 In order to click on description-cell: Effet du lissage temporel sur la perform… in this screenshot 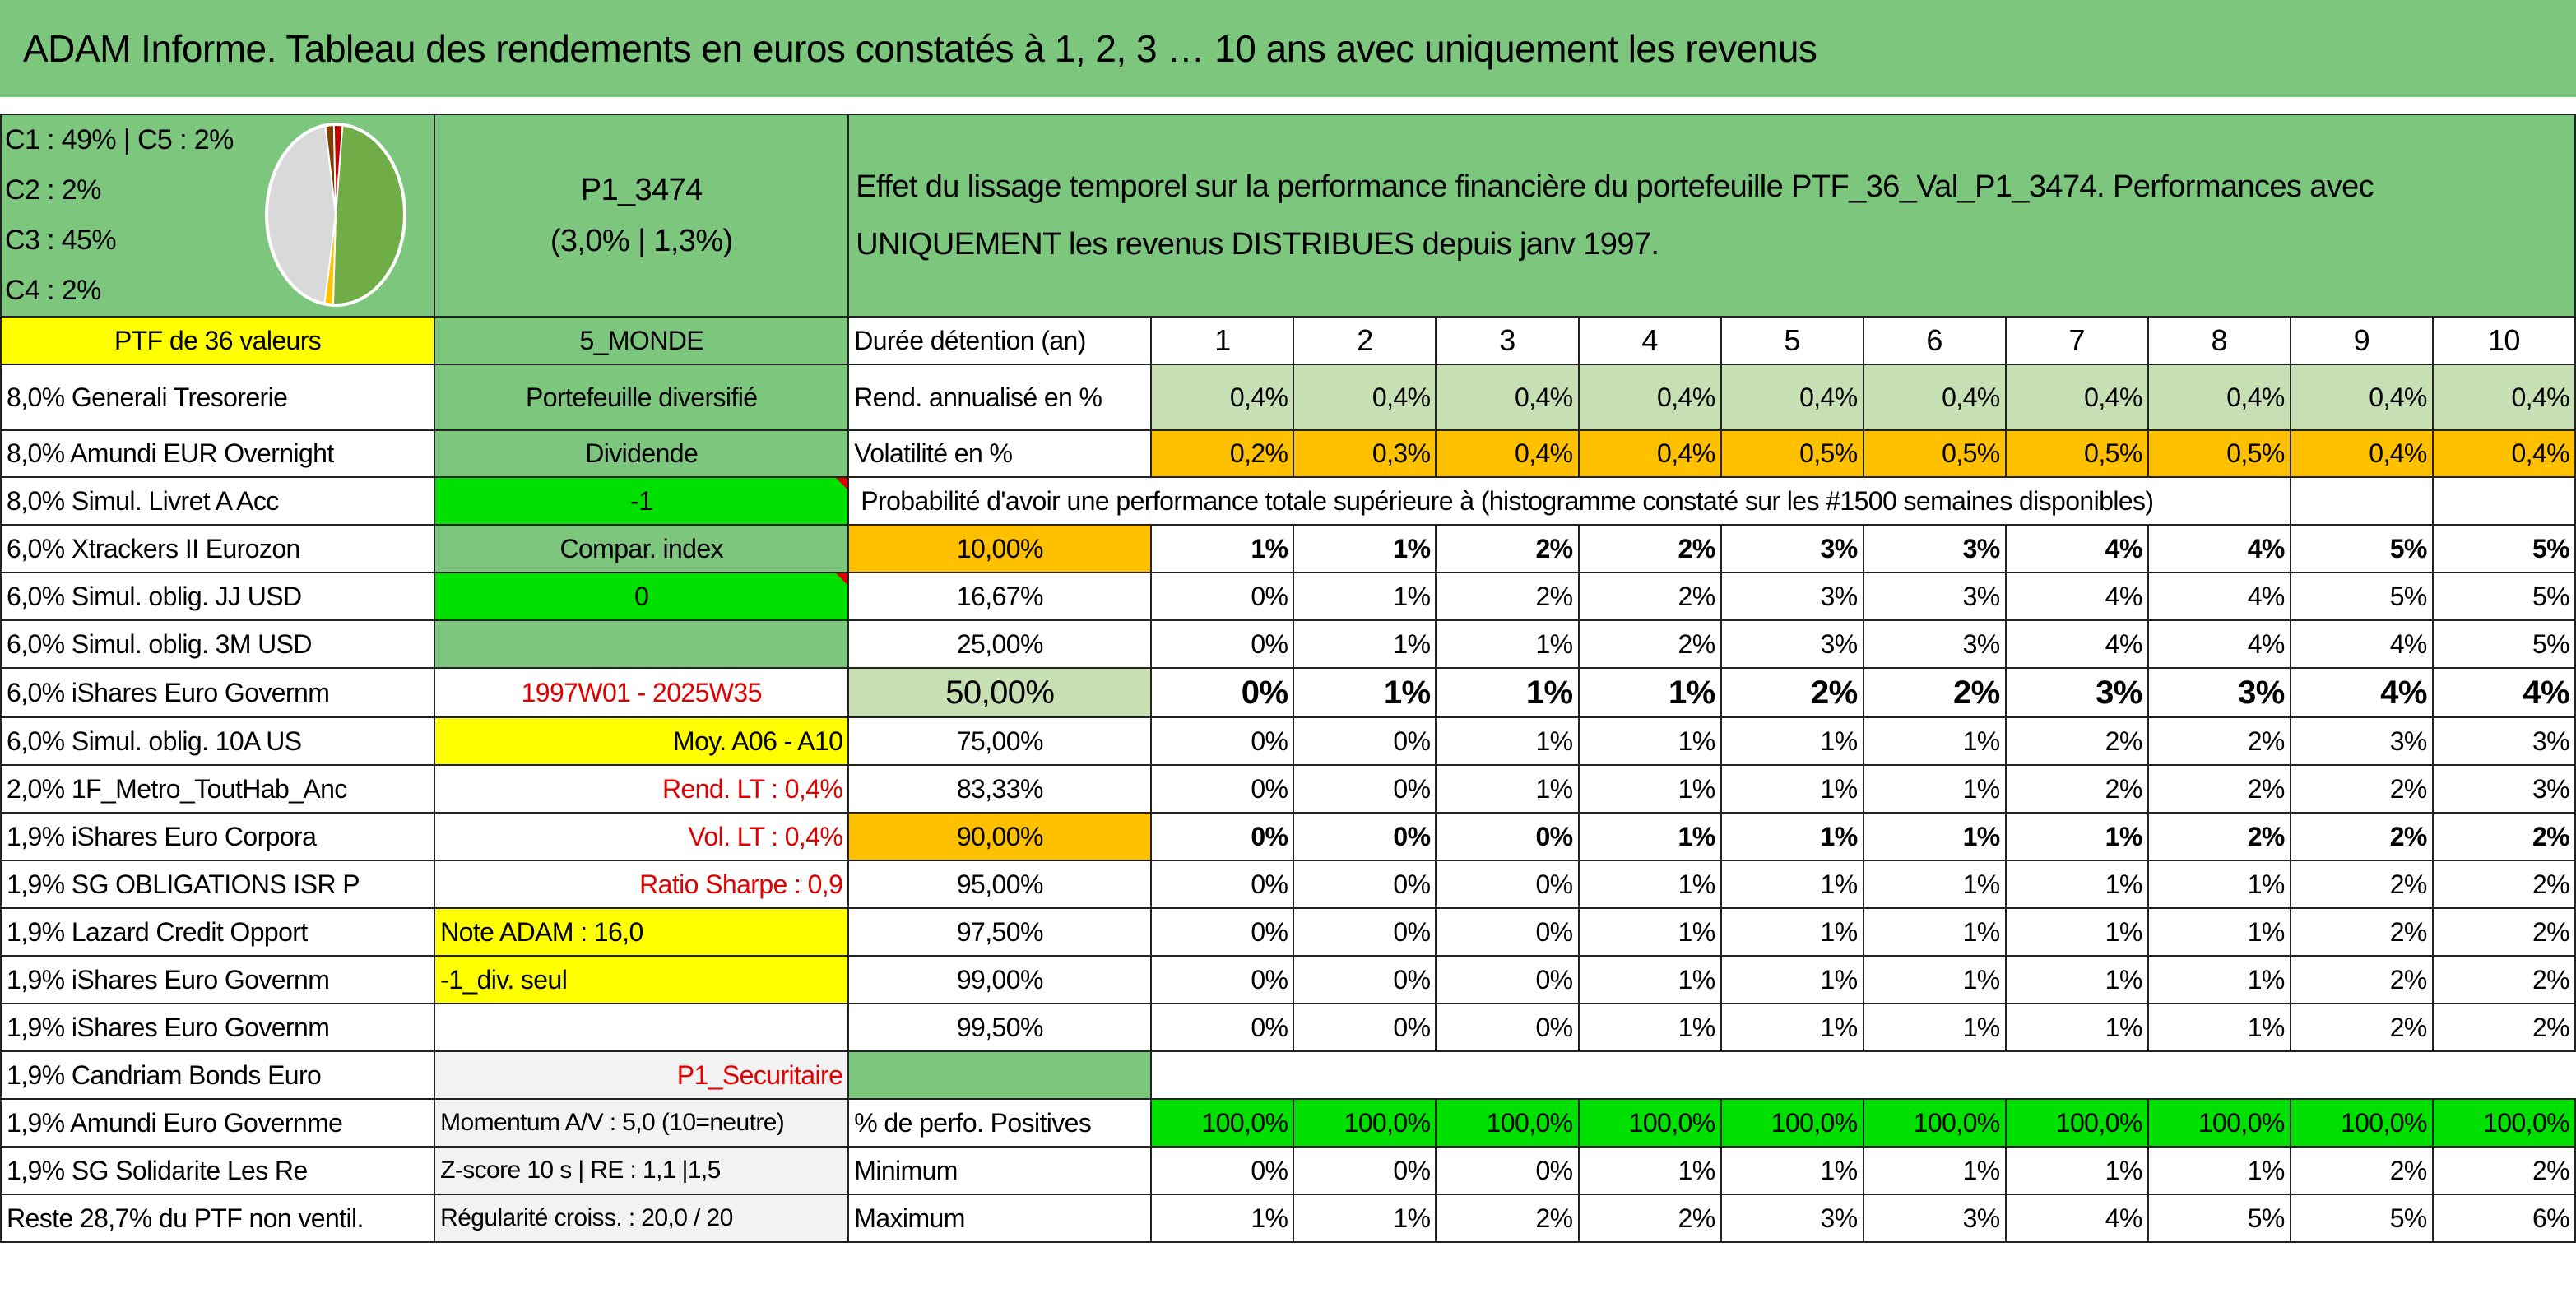, I will do `click(1711, 216)`.